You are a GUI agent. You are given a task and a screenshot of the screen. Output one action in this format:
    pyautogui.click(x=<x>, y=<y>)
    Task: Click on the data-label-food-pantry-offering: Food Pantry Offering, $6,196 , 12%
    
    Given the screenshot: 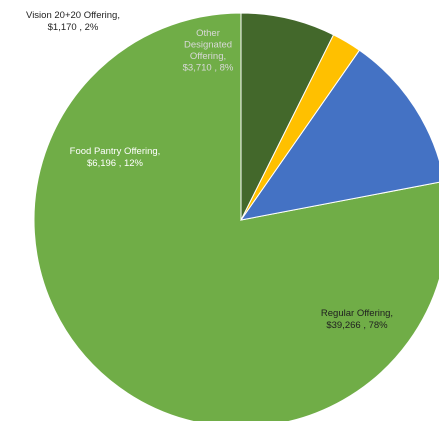 What is the action you would take?
    pyautogui.click(x=115, y=157)
    